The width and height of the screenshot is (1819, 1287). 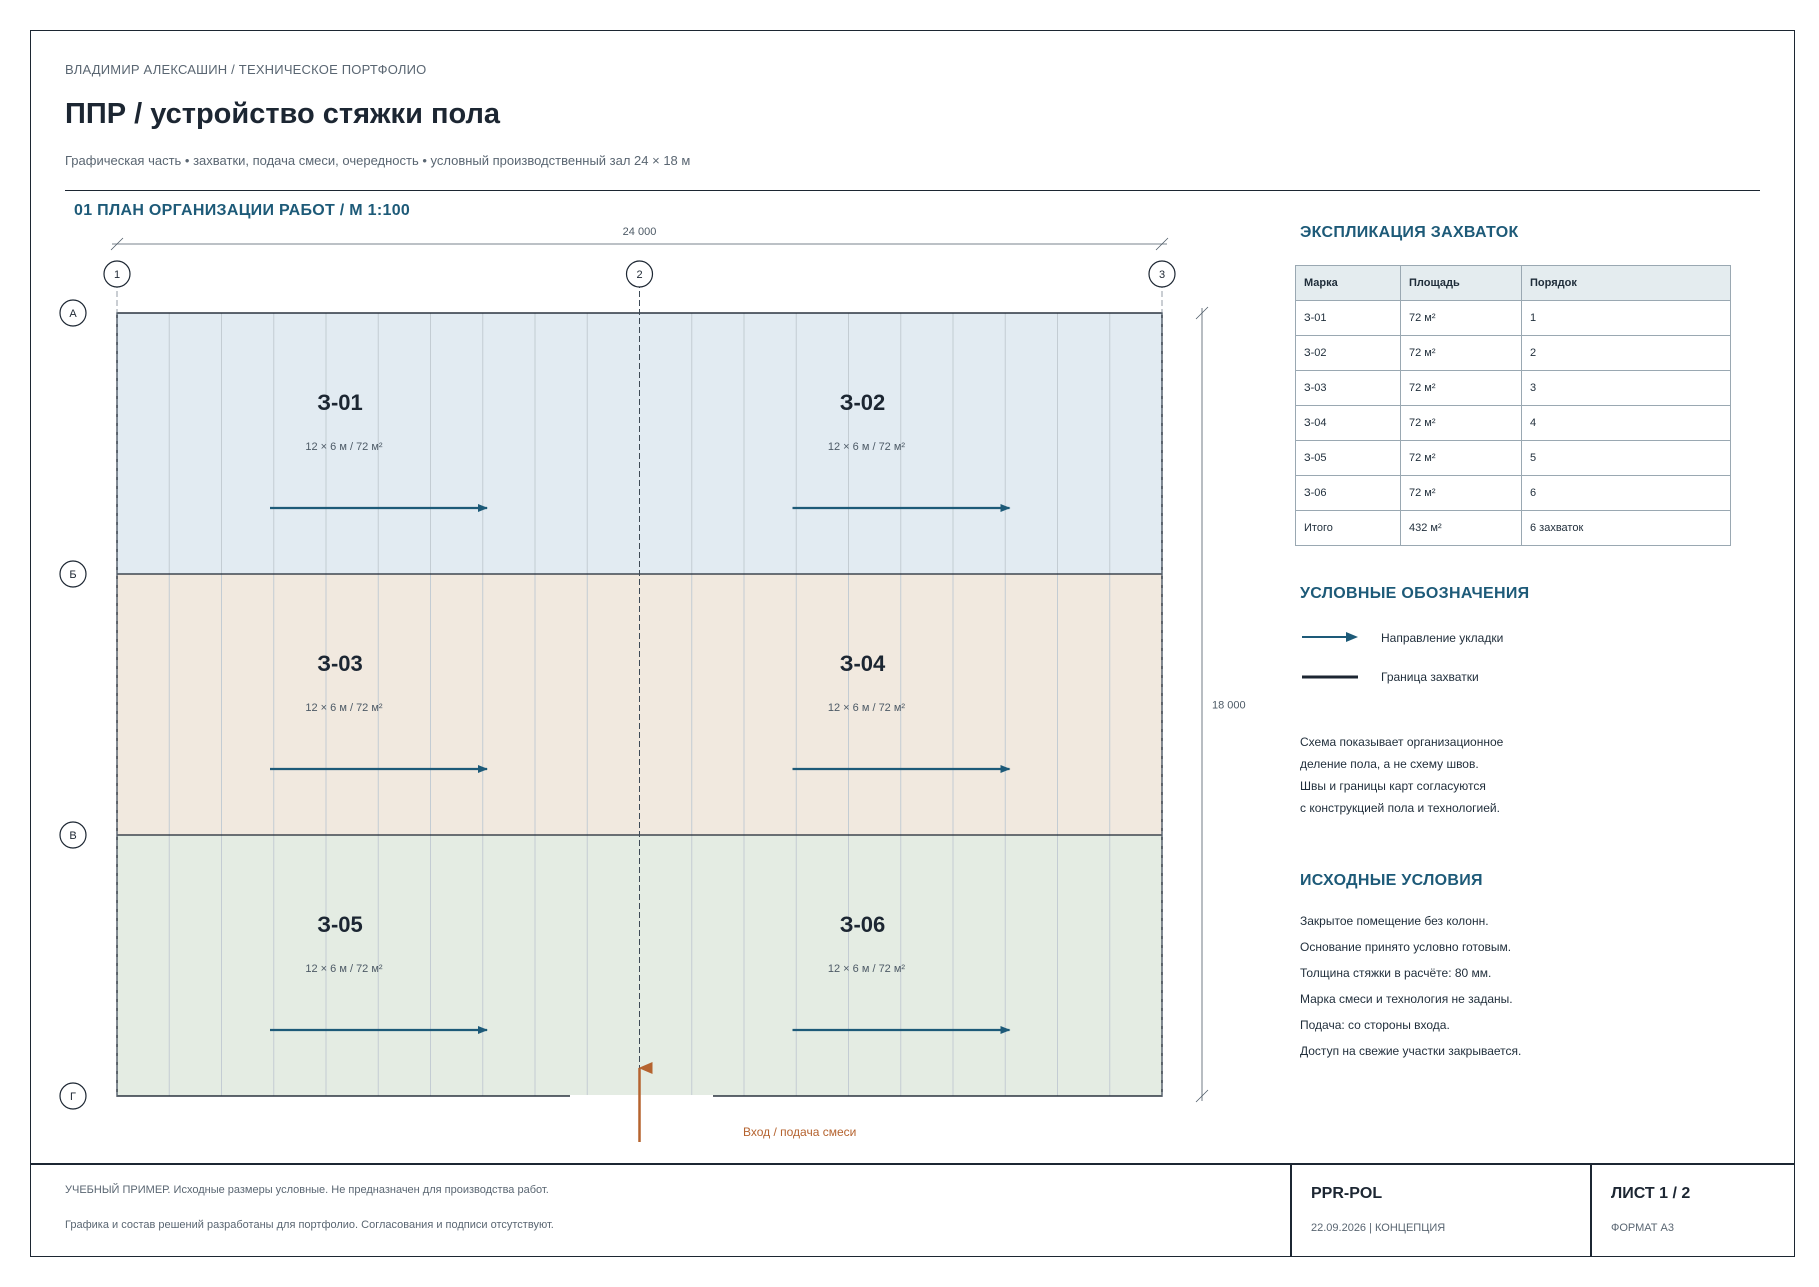 I want to click on col-header-mark: Марка, so click(x=1348, y=283).